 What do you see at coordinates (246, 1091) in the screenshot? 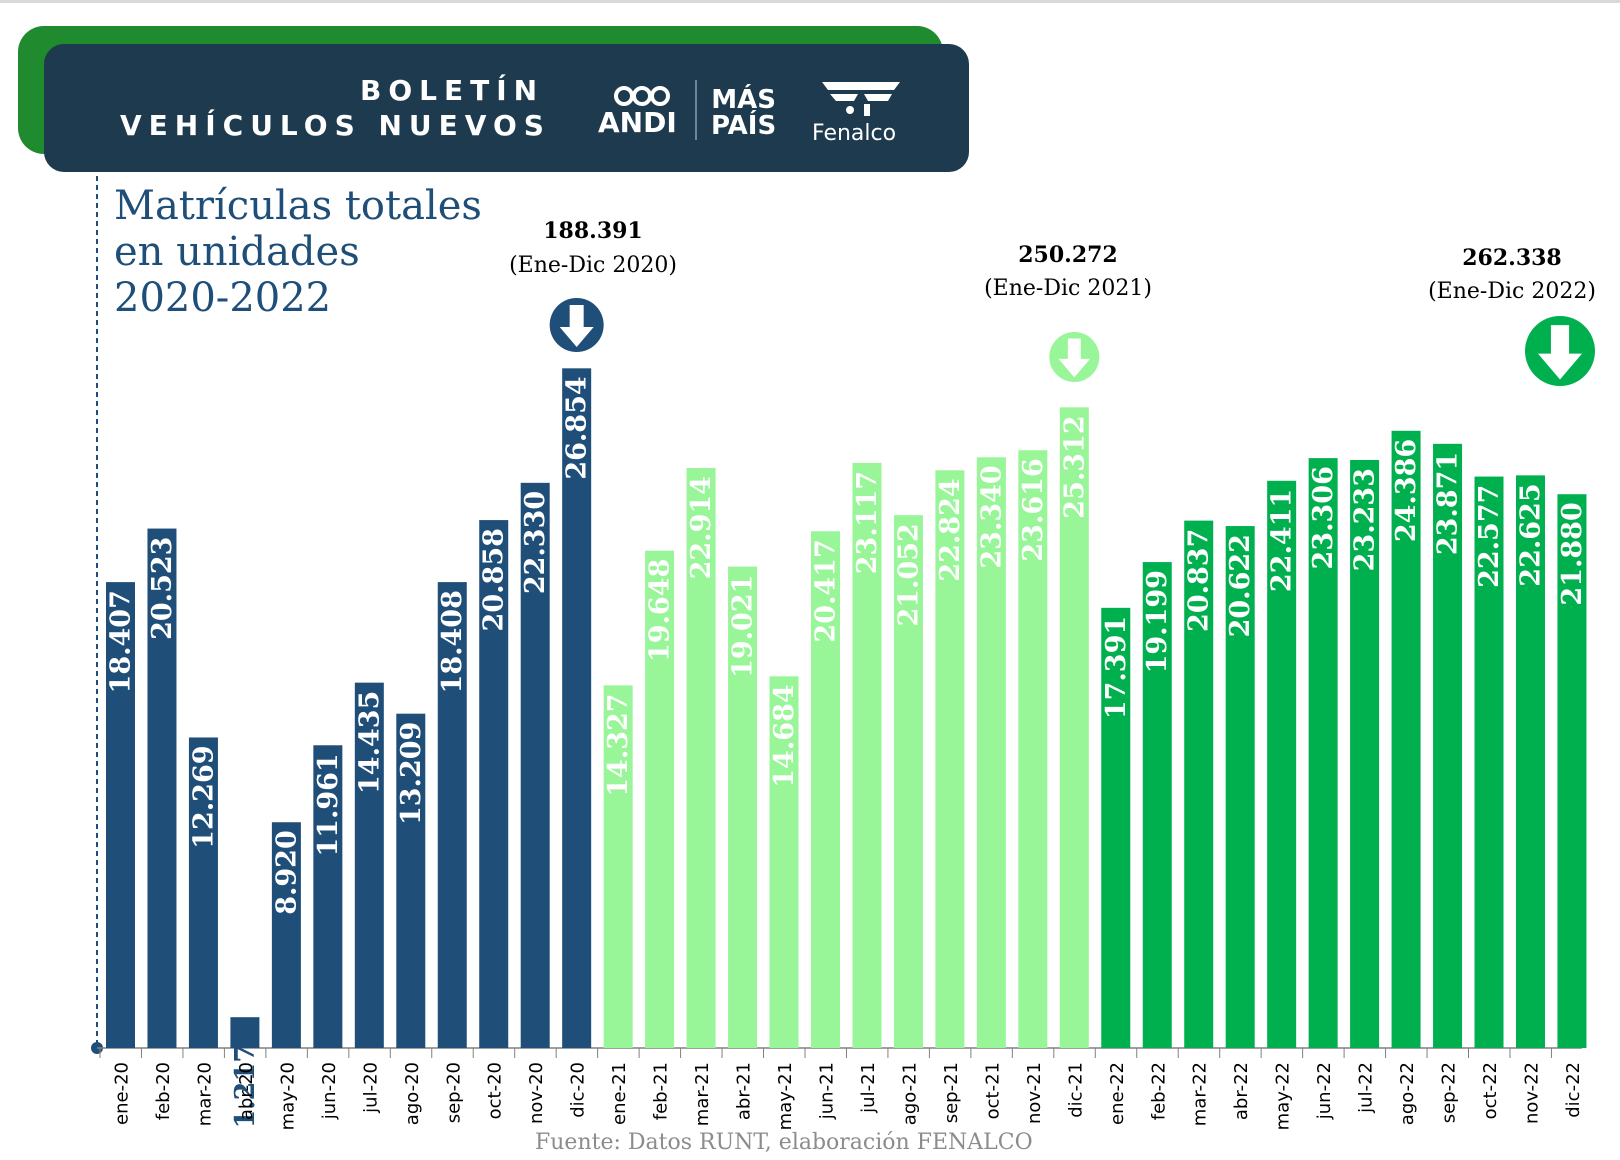
I see `x-tick-label: abr-20` at bounding box center [246, 1091].